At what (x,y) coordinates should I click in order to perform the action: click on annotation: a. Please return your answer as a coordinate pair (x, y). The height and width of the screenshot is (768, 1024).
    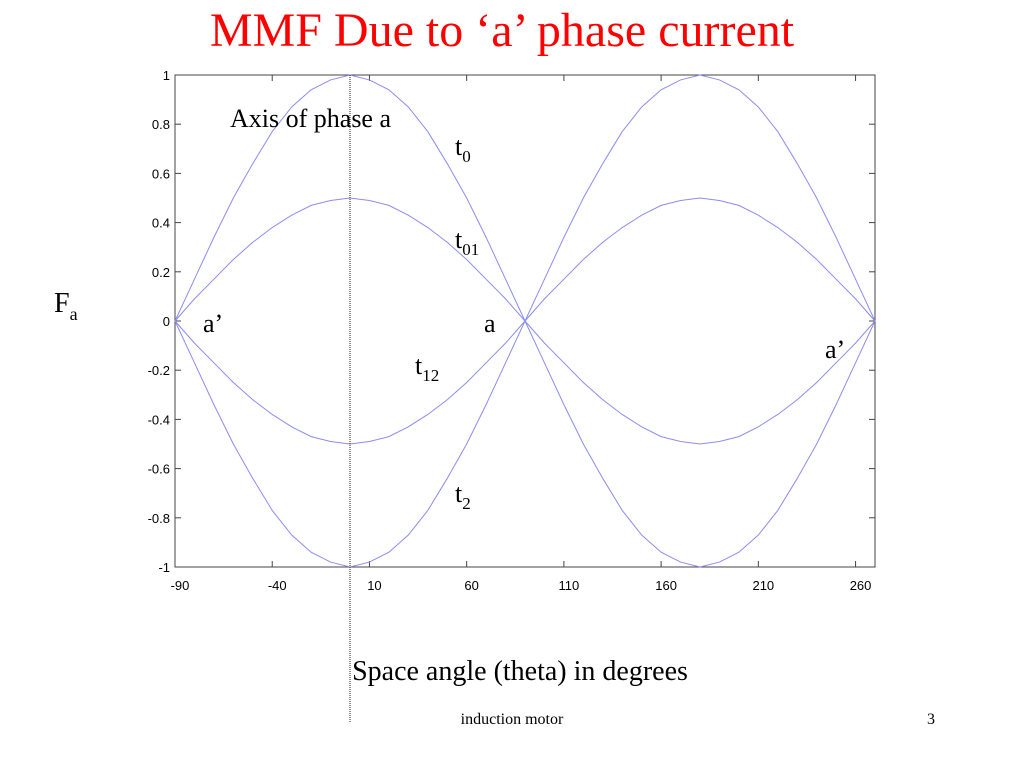
    Looking at the image, I should click on (490, 323).